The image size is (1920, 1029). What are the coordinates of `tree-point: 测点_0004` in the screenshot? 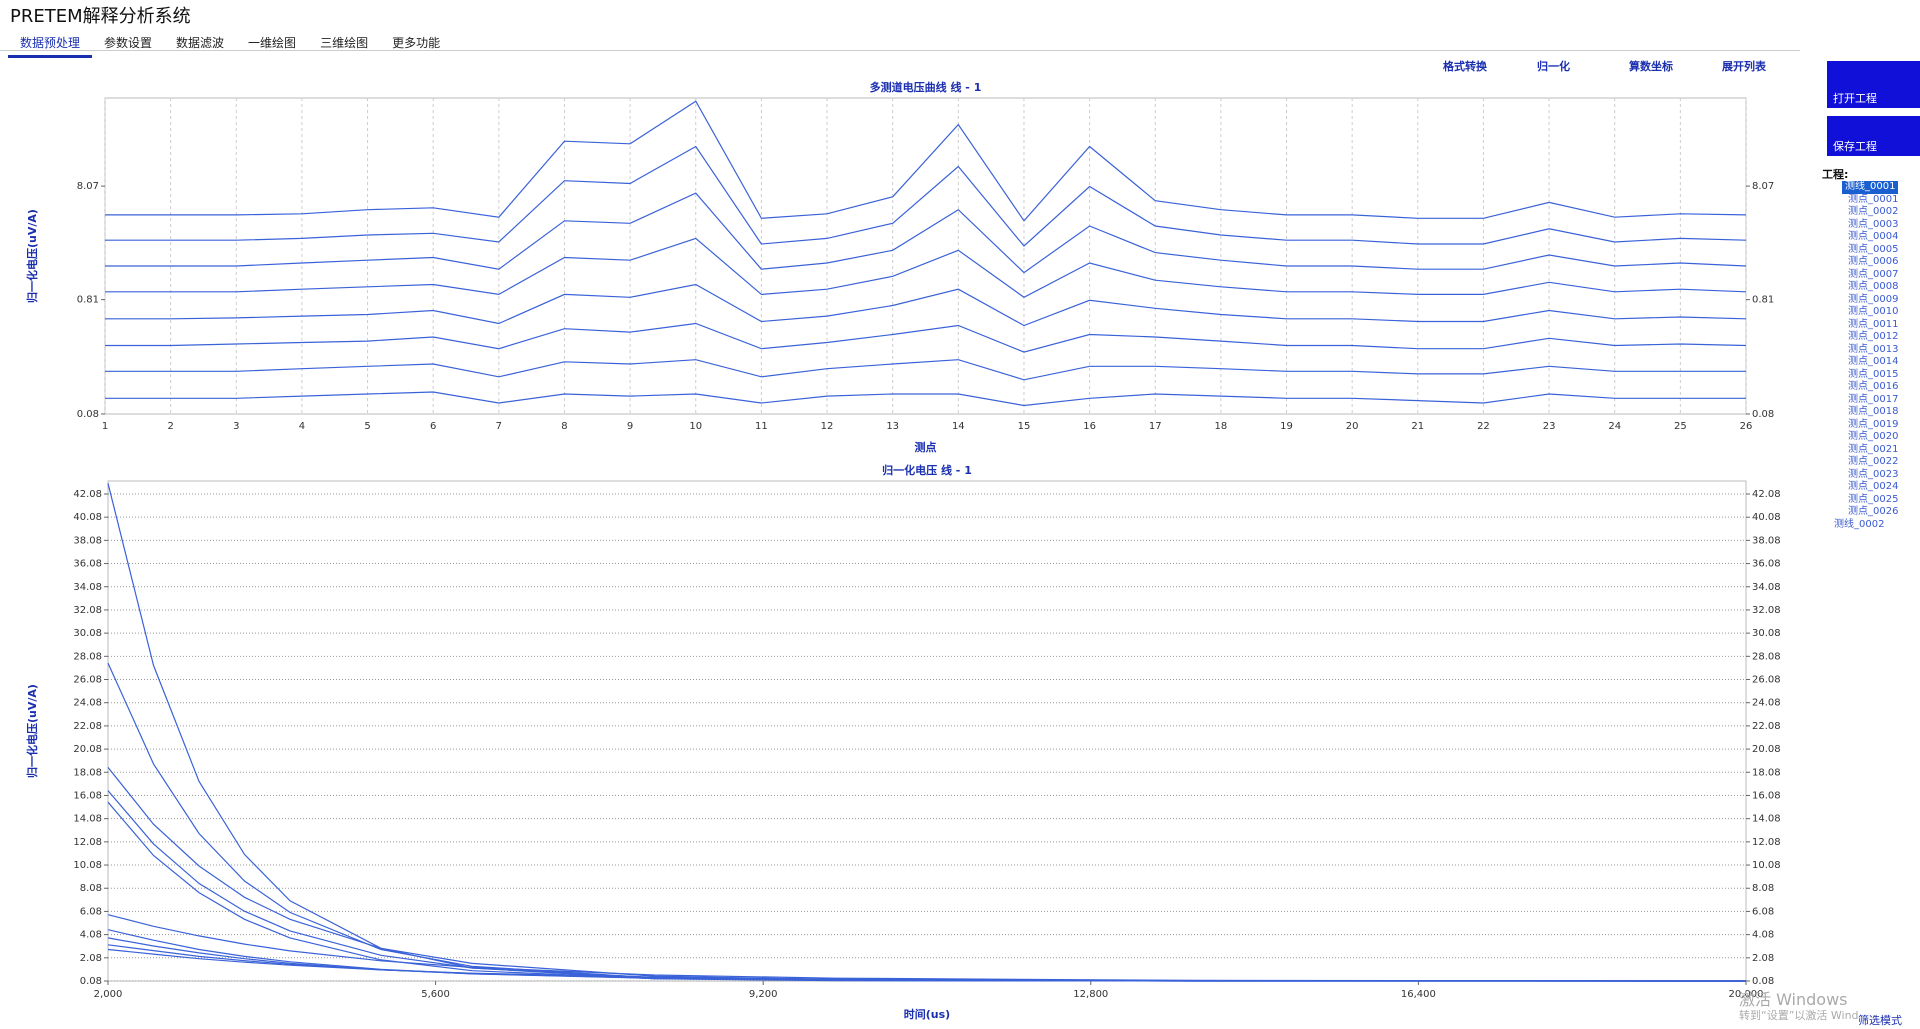 It's located at (1873, 236).